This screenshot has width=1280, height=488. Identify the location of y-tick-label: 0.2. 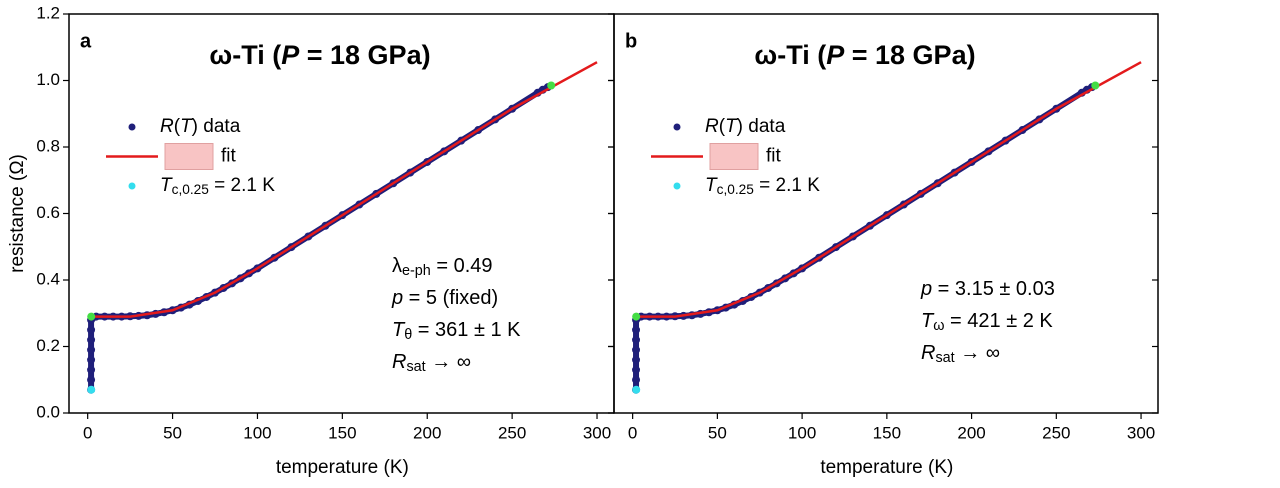
(48, 345).